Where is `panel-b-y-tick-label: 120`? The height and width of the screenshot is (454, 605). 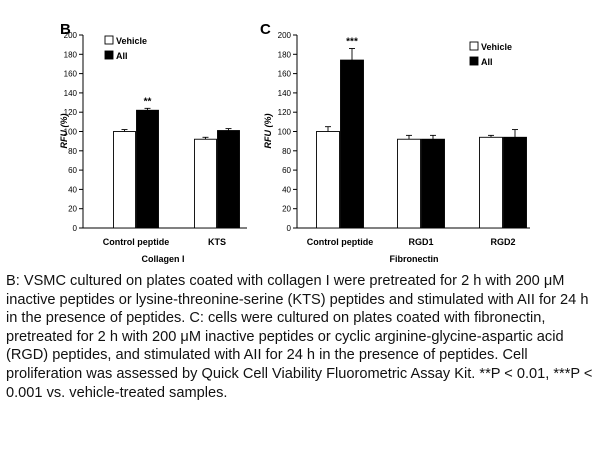
panel-b-y-tick-label: 120 is located at coordinates (71, 112).